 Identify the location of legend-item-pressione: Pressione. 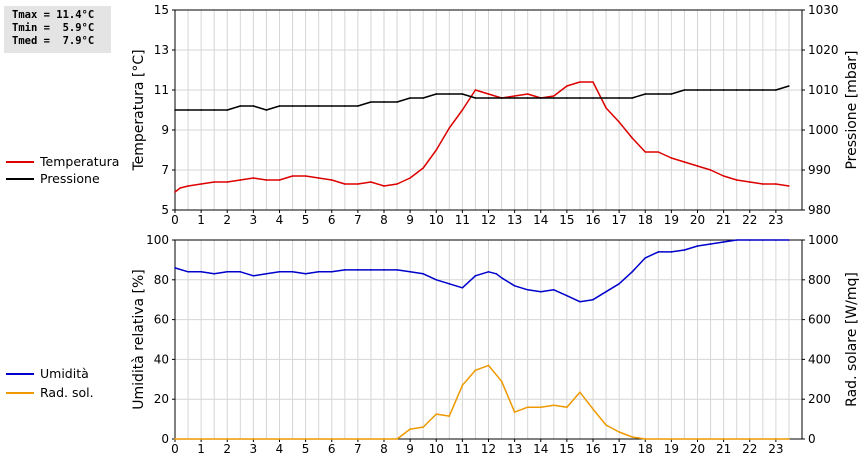
(62, 178).